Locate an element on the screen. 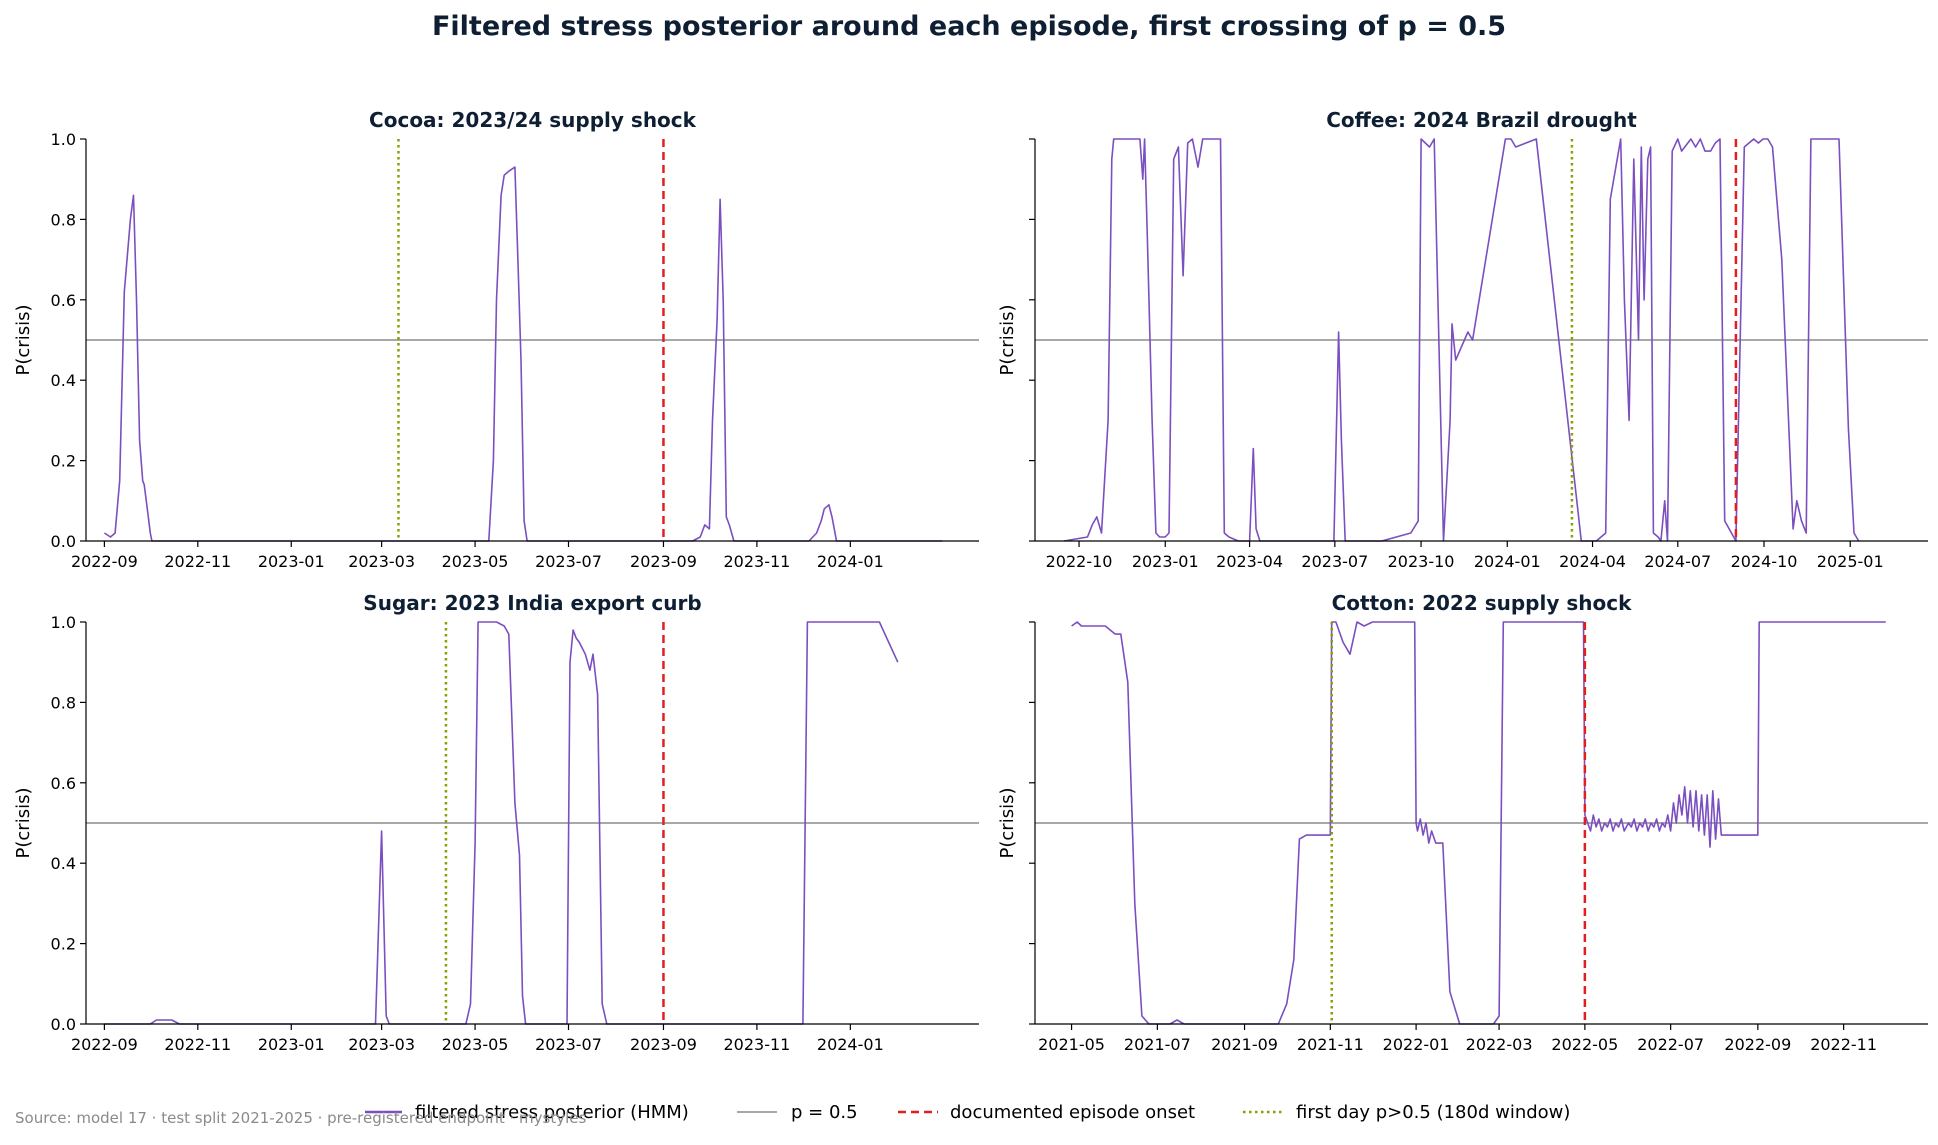 The width and height of the screenshot is (1938, 1145). panel-title: Coffee: 2024 Brazil drought is located at coordinates (1481, 120).